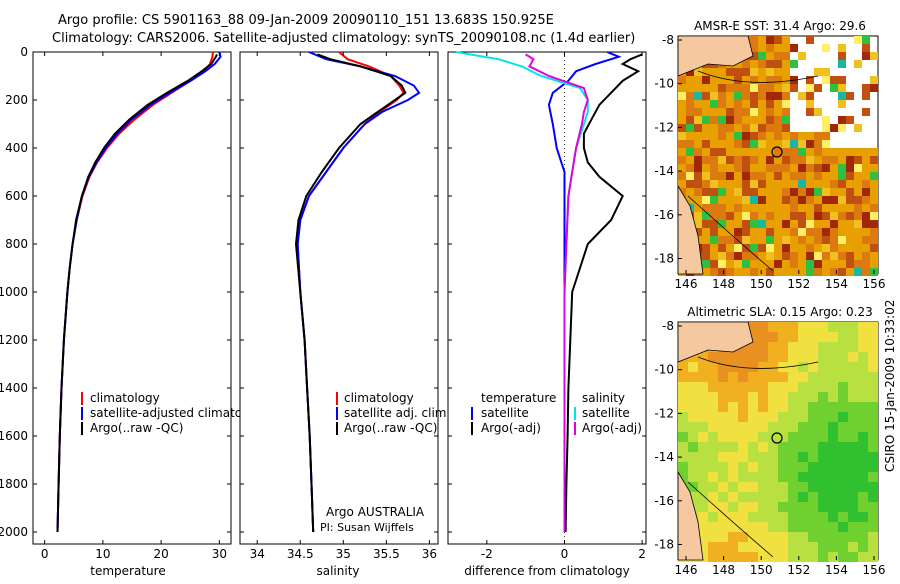 The image size is (900, 584). What do you see at coordinates (730, 233) in the screenshot?
I see `reef-contour` at bounding box center [730, 233].